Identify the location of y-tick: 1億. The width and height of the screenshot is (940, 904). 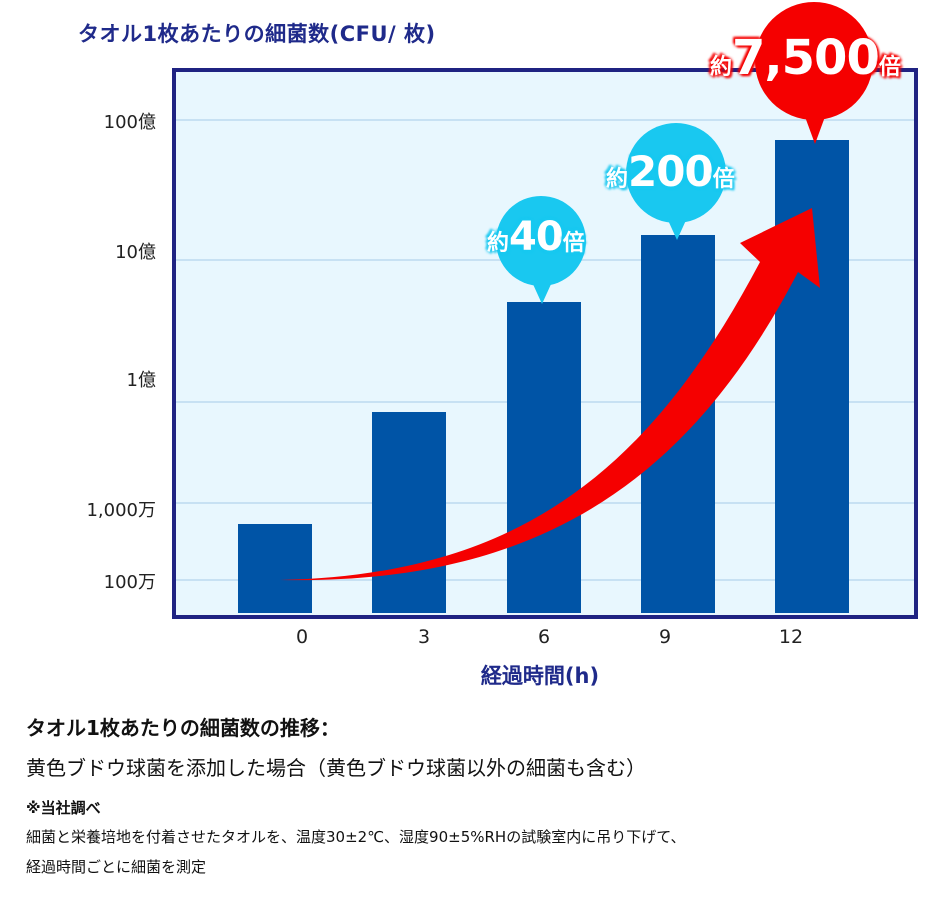
(141, 380).